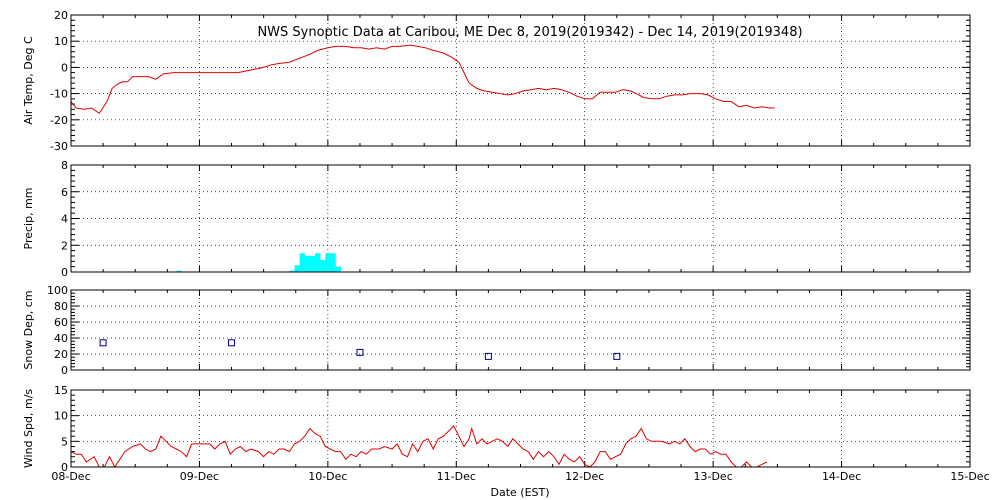 The width and height of the screenshot is (1000, 500). Describe the element at coordinates (70, 476) in the screenshot. I see `x-tick-label: 08-Dec` at that location.